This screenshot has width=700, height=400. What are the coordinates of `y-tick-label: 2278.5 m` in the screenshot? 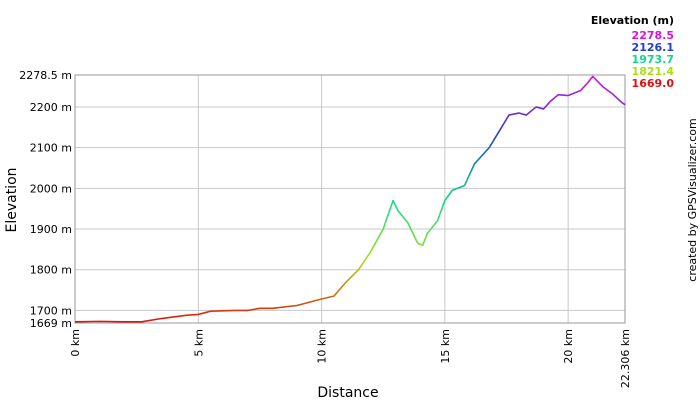 It's located at (45, 75).